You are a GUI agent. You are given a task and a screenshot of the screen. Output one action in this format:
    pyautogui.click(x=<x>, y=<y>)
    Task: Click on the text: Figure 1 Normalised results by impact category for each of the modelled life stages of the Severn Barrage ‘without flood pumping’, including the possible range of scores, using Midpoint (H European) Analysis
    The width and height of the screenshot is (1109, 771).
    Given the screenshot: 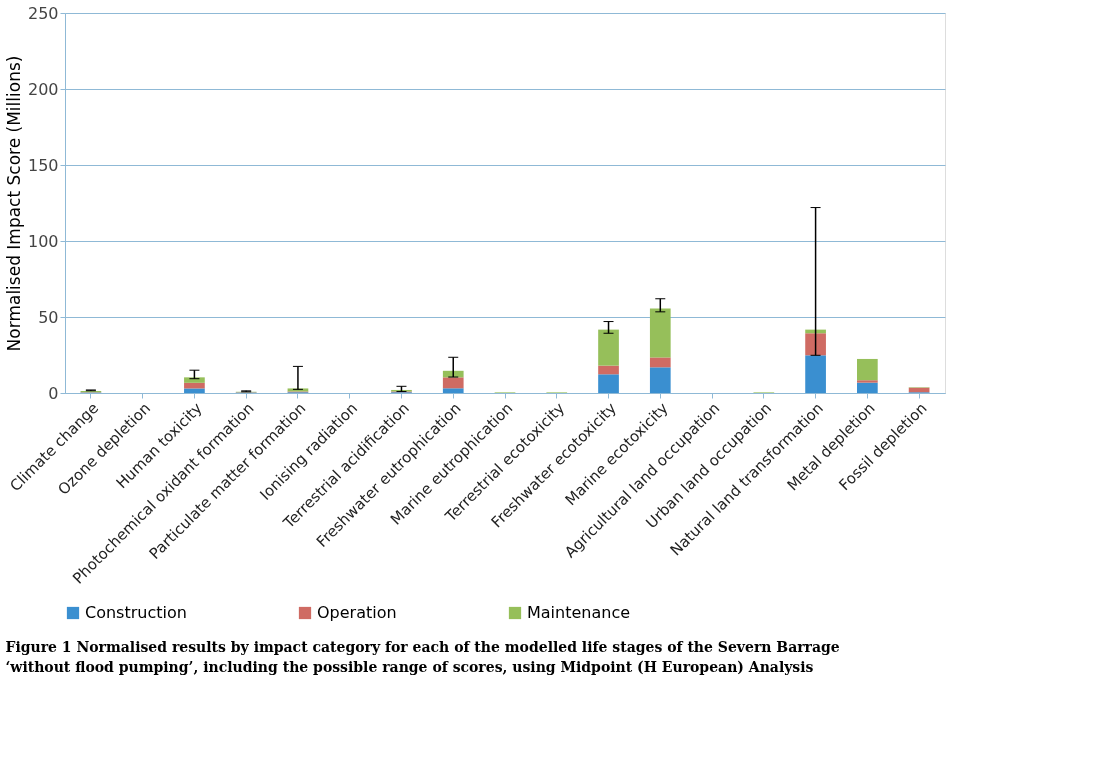 What is the action you would take?
    pyautogui.click(x=422, y=657)
    